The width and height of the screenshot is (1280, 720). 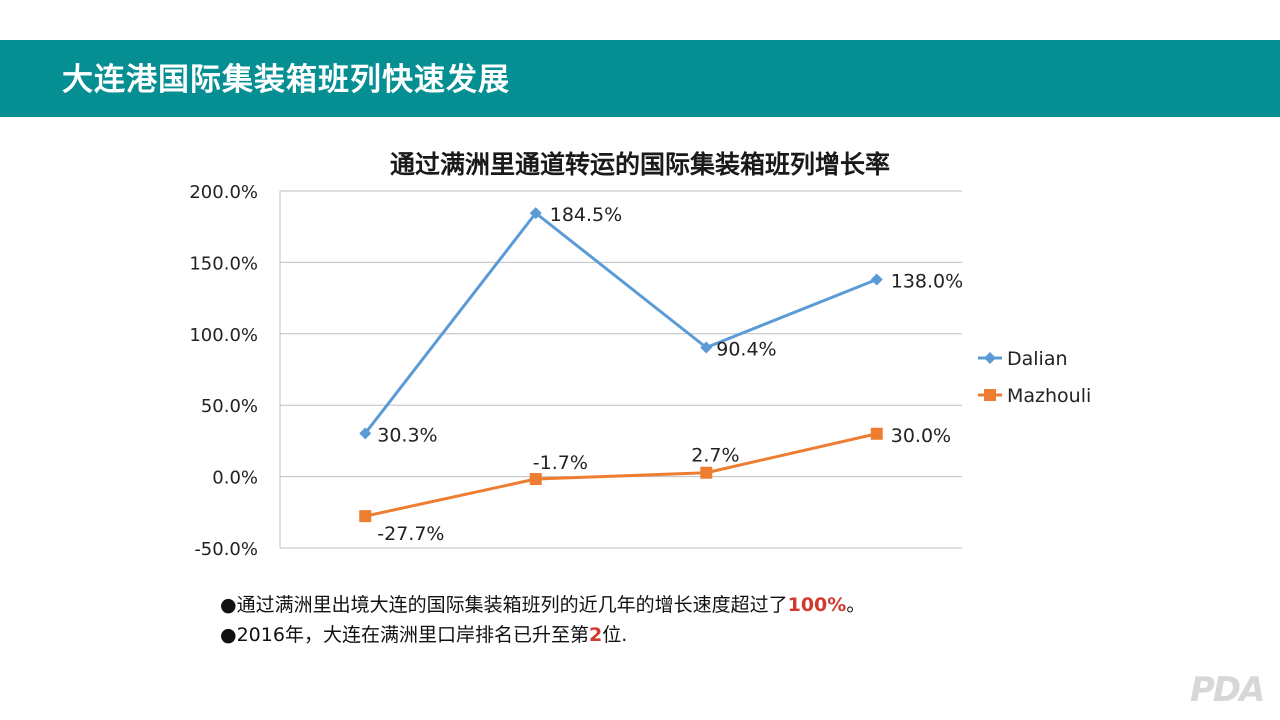 I want to click on bullet-text: 2016年，大连在满洲里口岸排名已升至第, so click(x=412, y=635).